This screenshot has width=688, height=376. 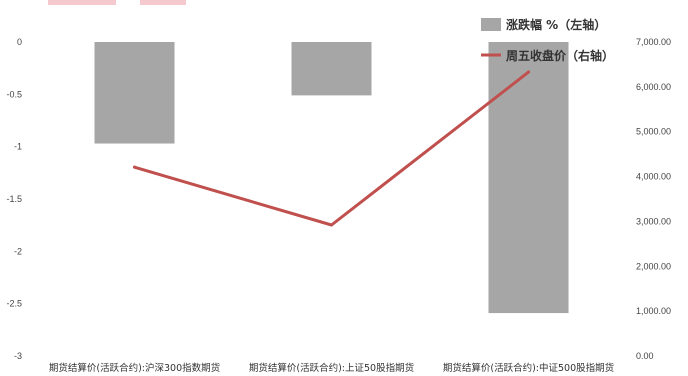 I want to click on right-tick-label: 1,000.00, so click(x=653, y=311).